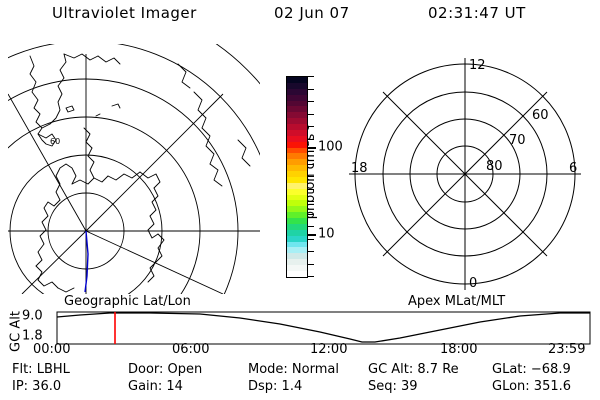  Describe the element at coordinates (359, 168) in the screenshot. I see `mlt-label-18: 18` at that location.